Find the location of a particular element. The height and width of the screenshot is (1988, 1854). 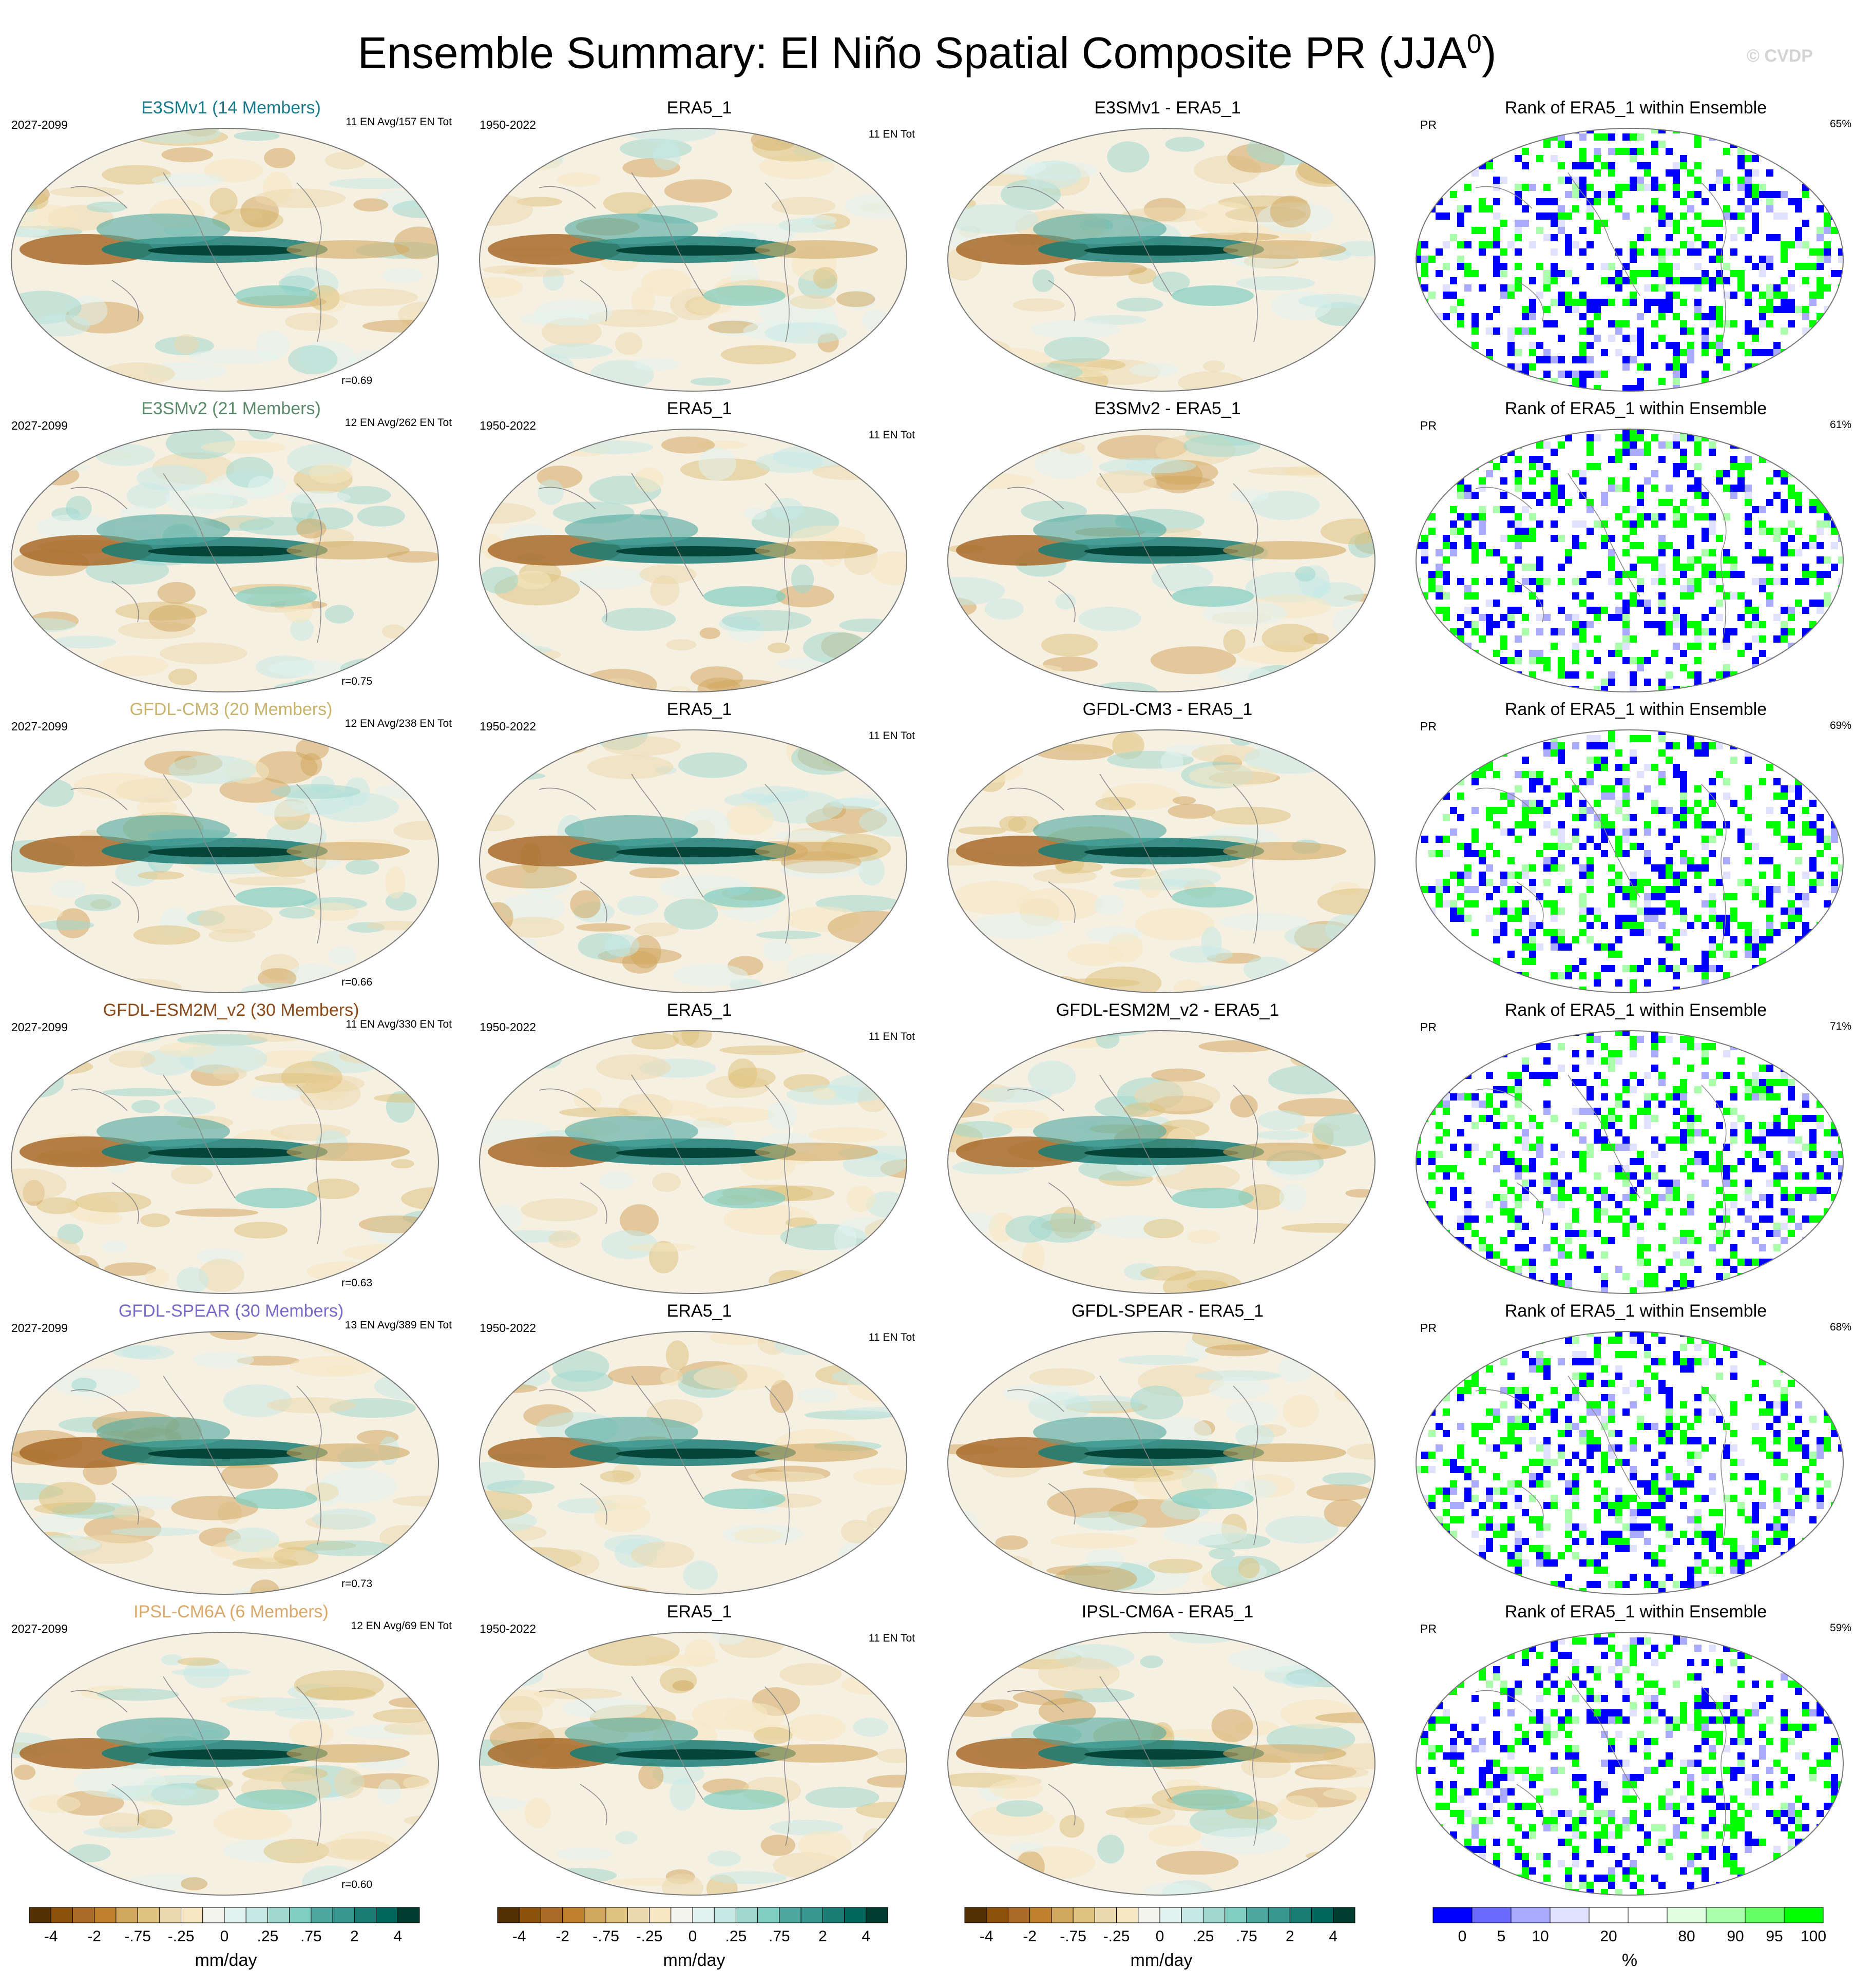

rank-colorbar: 0 5 10 20 80 90 95 100% is located at coordinates (1629, 1940).